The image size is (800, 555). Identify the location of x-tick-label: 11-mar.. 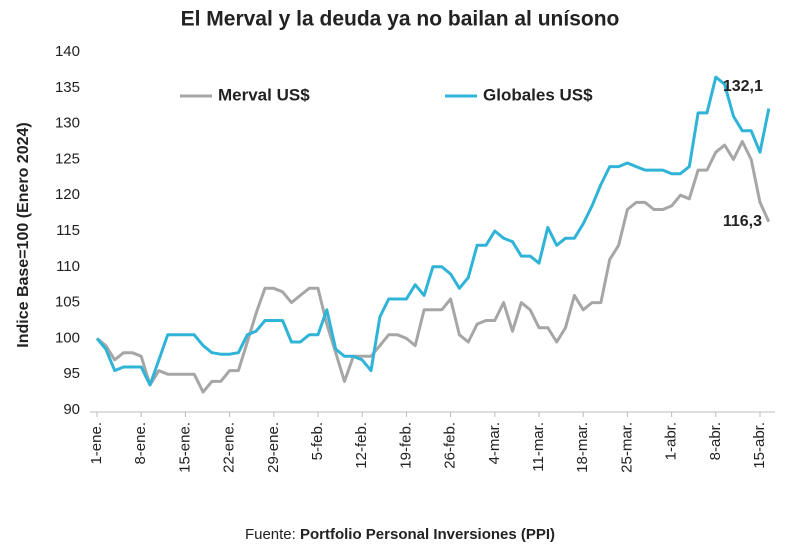
(538, 447).